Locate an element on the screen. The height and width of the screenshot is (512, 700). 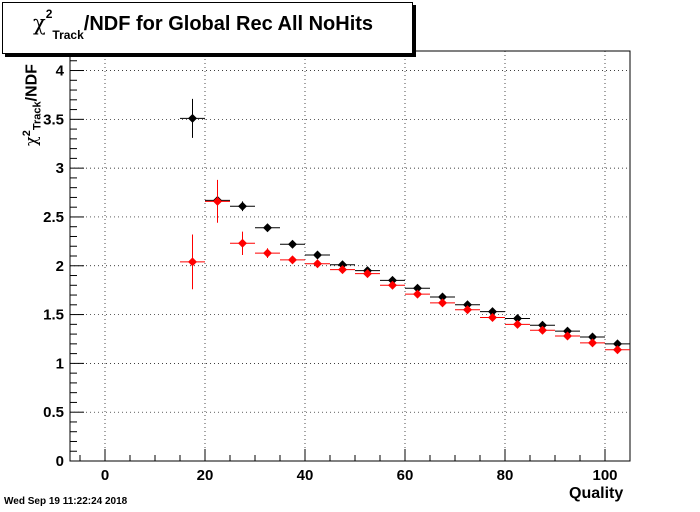
chart-title-box: χ2 Track/NDF for Global Rec All NoHits is located at coordinates (207, 28).